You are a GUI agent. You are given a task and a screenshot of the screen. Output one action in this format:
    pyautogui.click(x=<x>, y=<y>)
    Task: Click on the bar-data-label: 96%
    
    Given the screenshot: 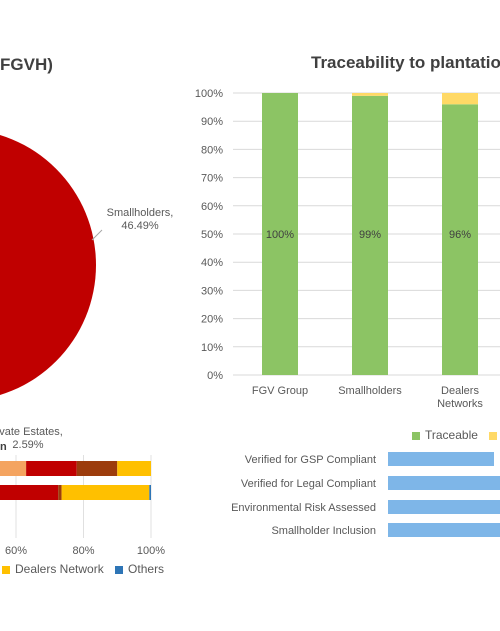 What is the action you would take?
    pyautogui.click(x=460, y=235)
    